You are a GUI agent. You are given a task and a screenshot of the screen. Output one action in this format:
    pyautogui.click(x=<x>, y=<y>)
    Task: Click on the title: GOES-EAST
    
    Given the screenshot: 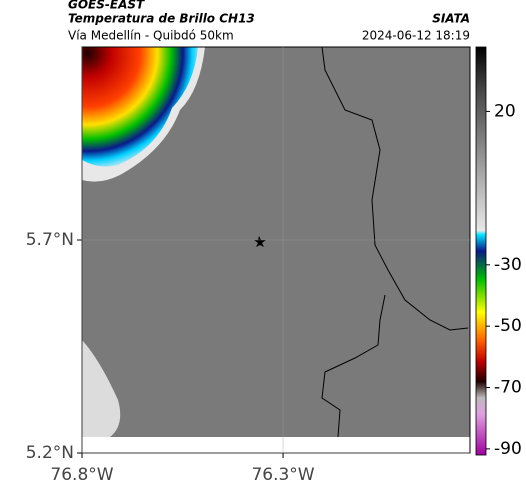 What is the action you would take?
    pyautogui.click(x=106, y=6)
    